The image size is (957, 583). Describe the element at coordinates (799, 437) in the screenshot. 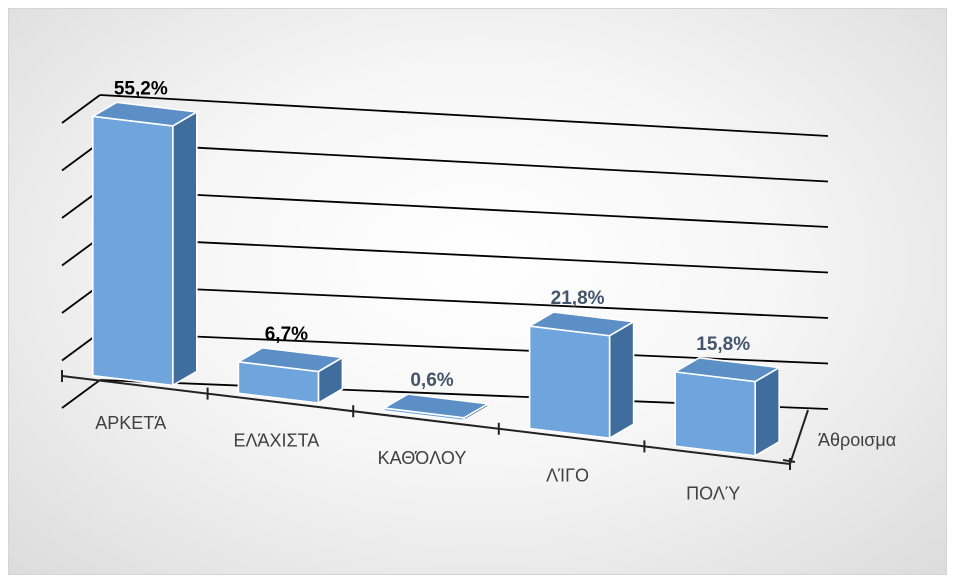

I see `depth-axis` at that location.